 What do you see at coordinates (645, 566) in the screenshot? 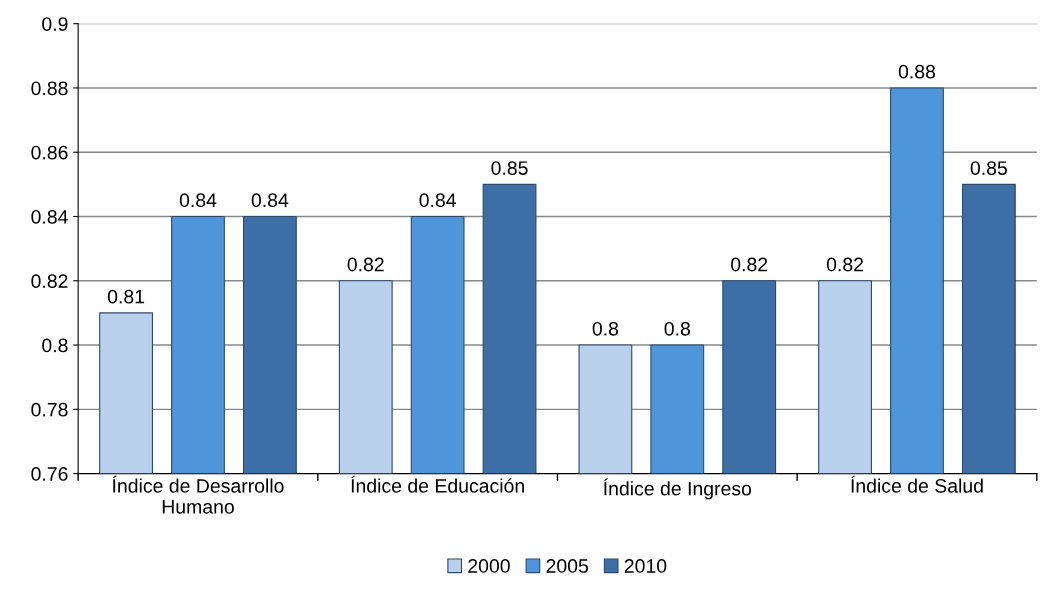
I see `legend-label: 2010` at bounding box center [645, 566].